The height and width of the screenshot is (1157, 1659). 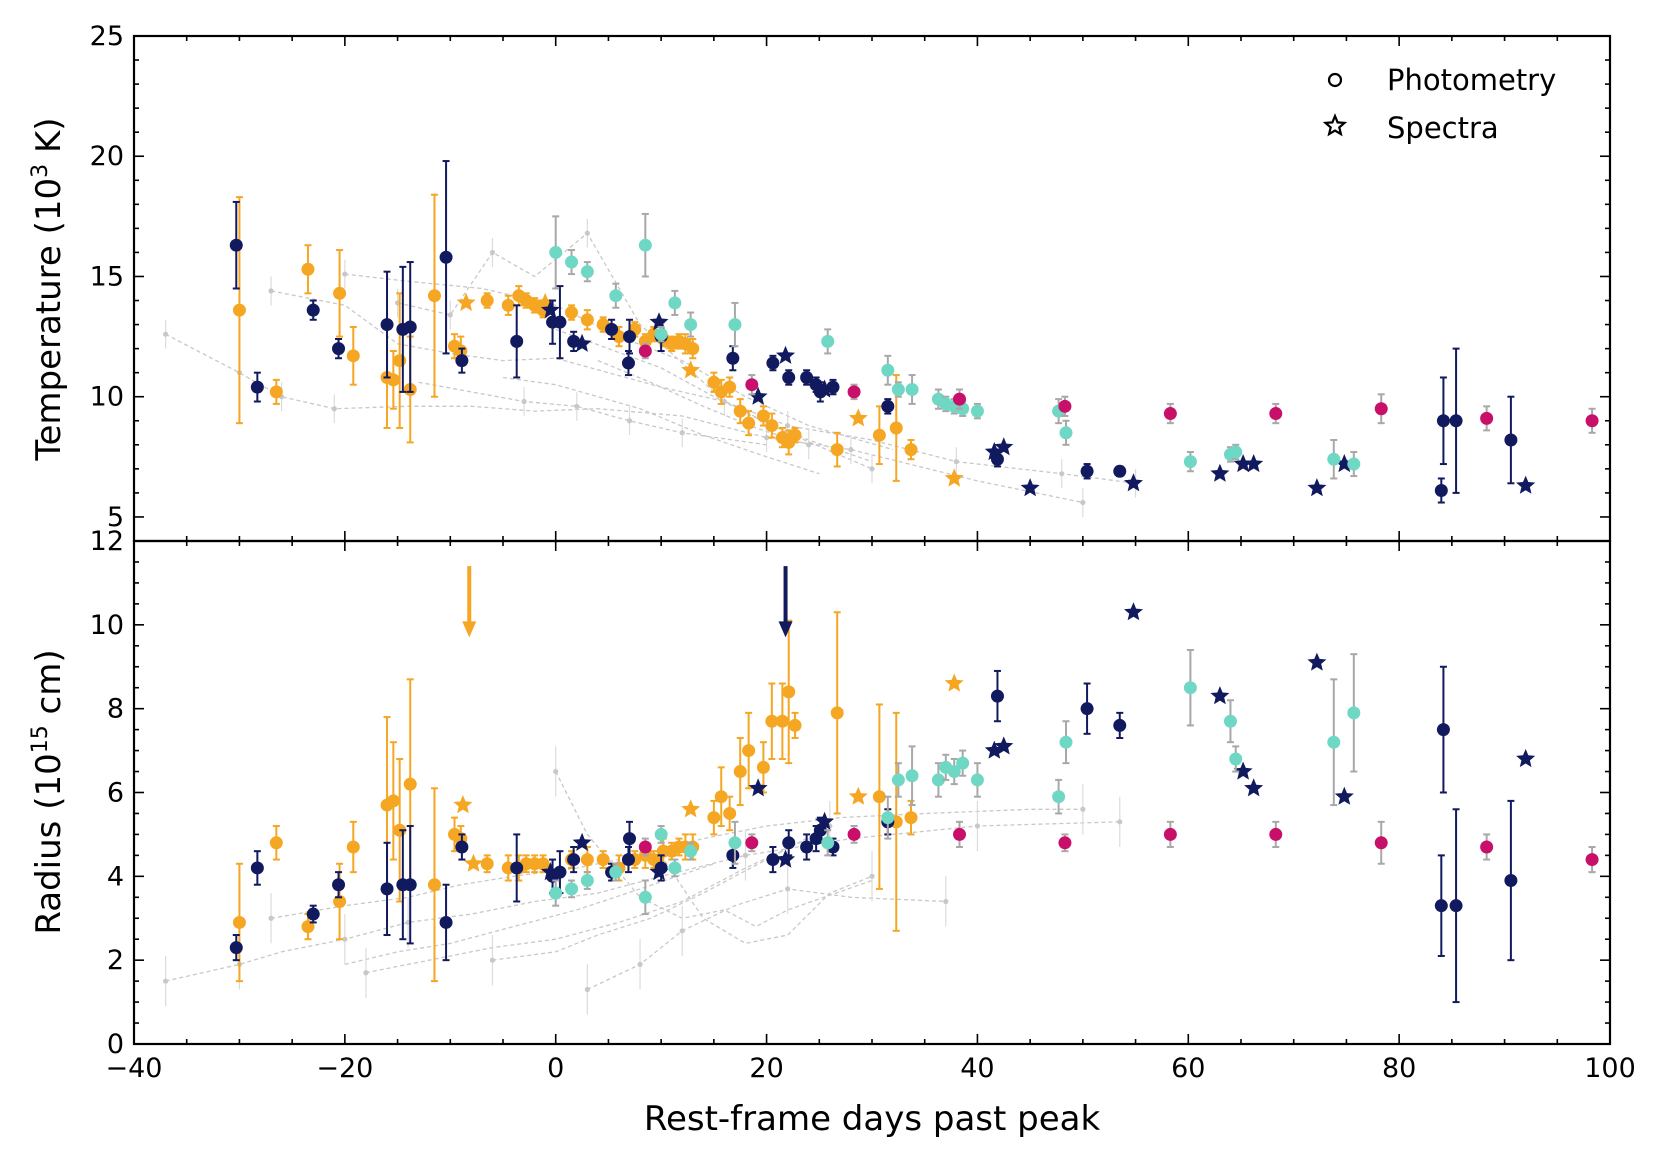 What do you see at coordinates (134, 1068) in the screenshot?
I see `x-tick-label: −40` at bounding box center [134, 1068].